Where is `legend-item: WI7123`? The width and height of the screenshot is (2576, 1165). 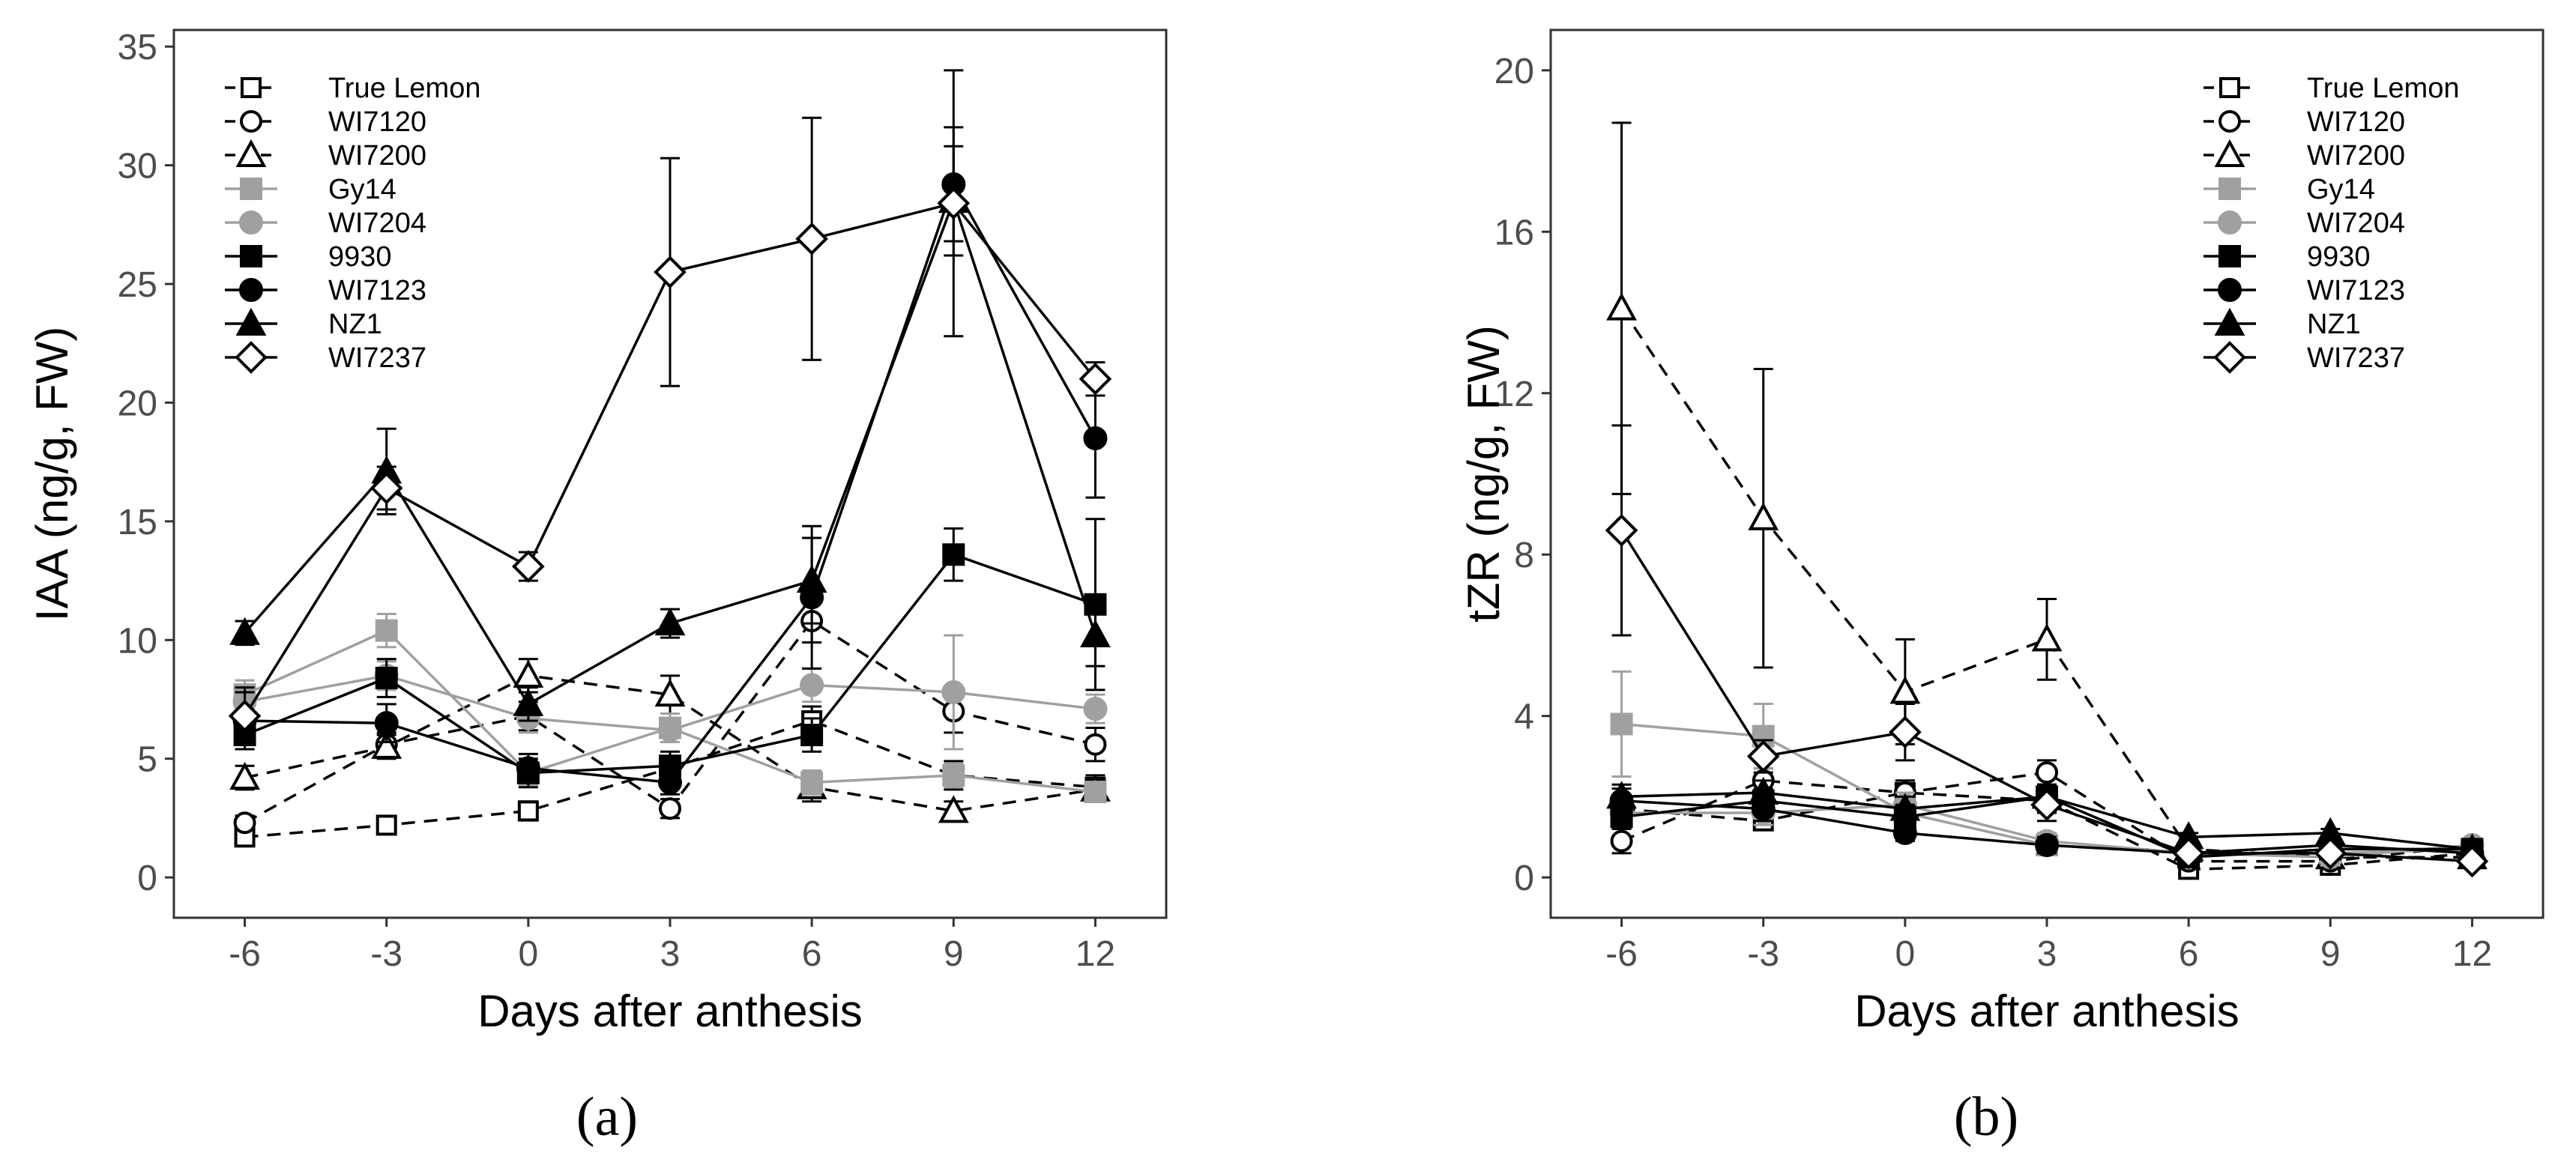 legend-item: WI7123 is located at coordinates (2305, 290).